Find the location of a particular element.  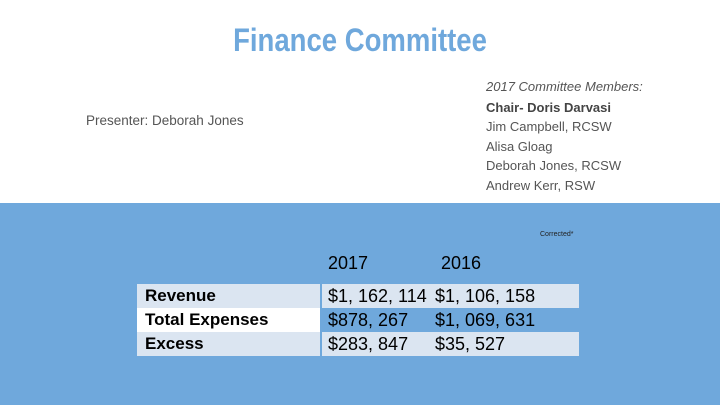

corrected-note: Corrected* is located at coordinates (557, 234).